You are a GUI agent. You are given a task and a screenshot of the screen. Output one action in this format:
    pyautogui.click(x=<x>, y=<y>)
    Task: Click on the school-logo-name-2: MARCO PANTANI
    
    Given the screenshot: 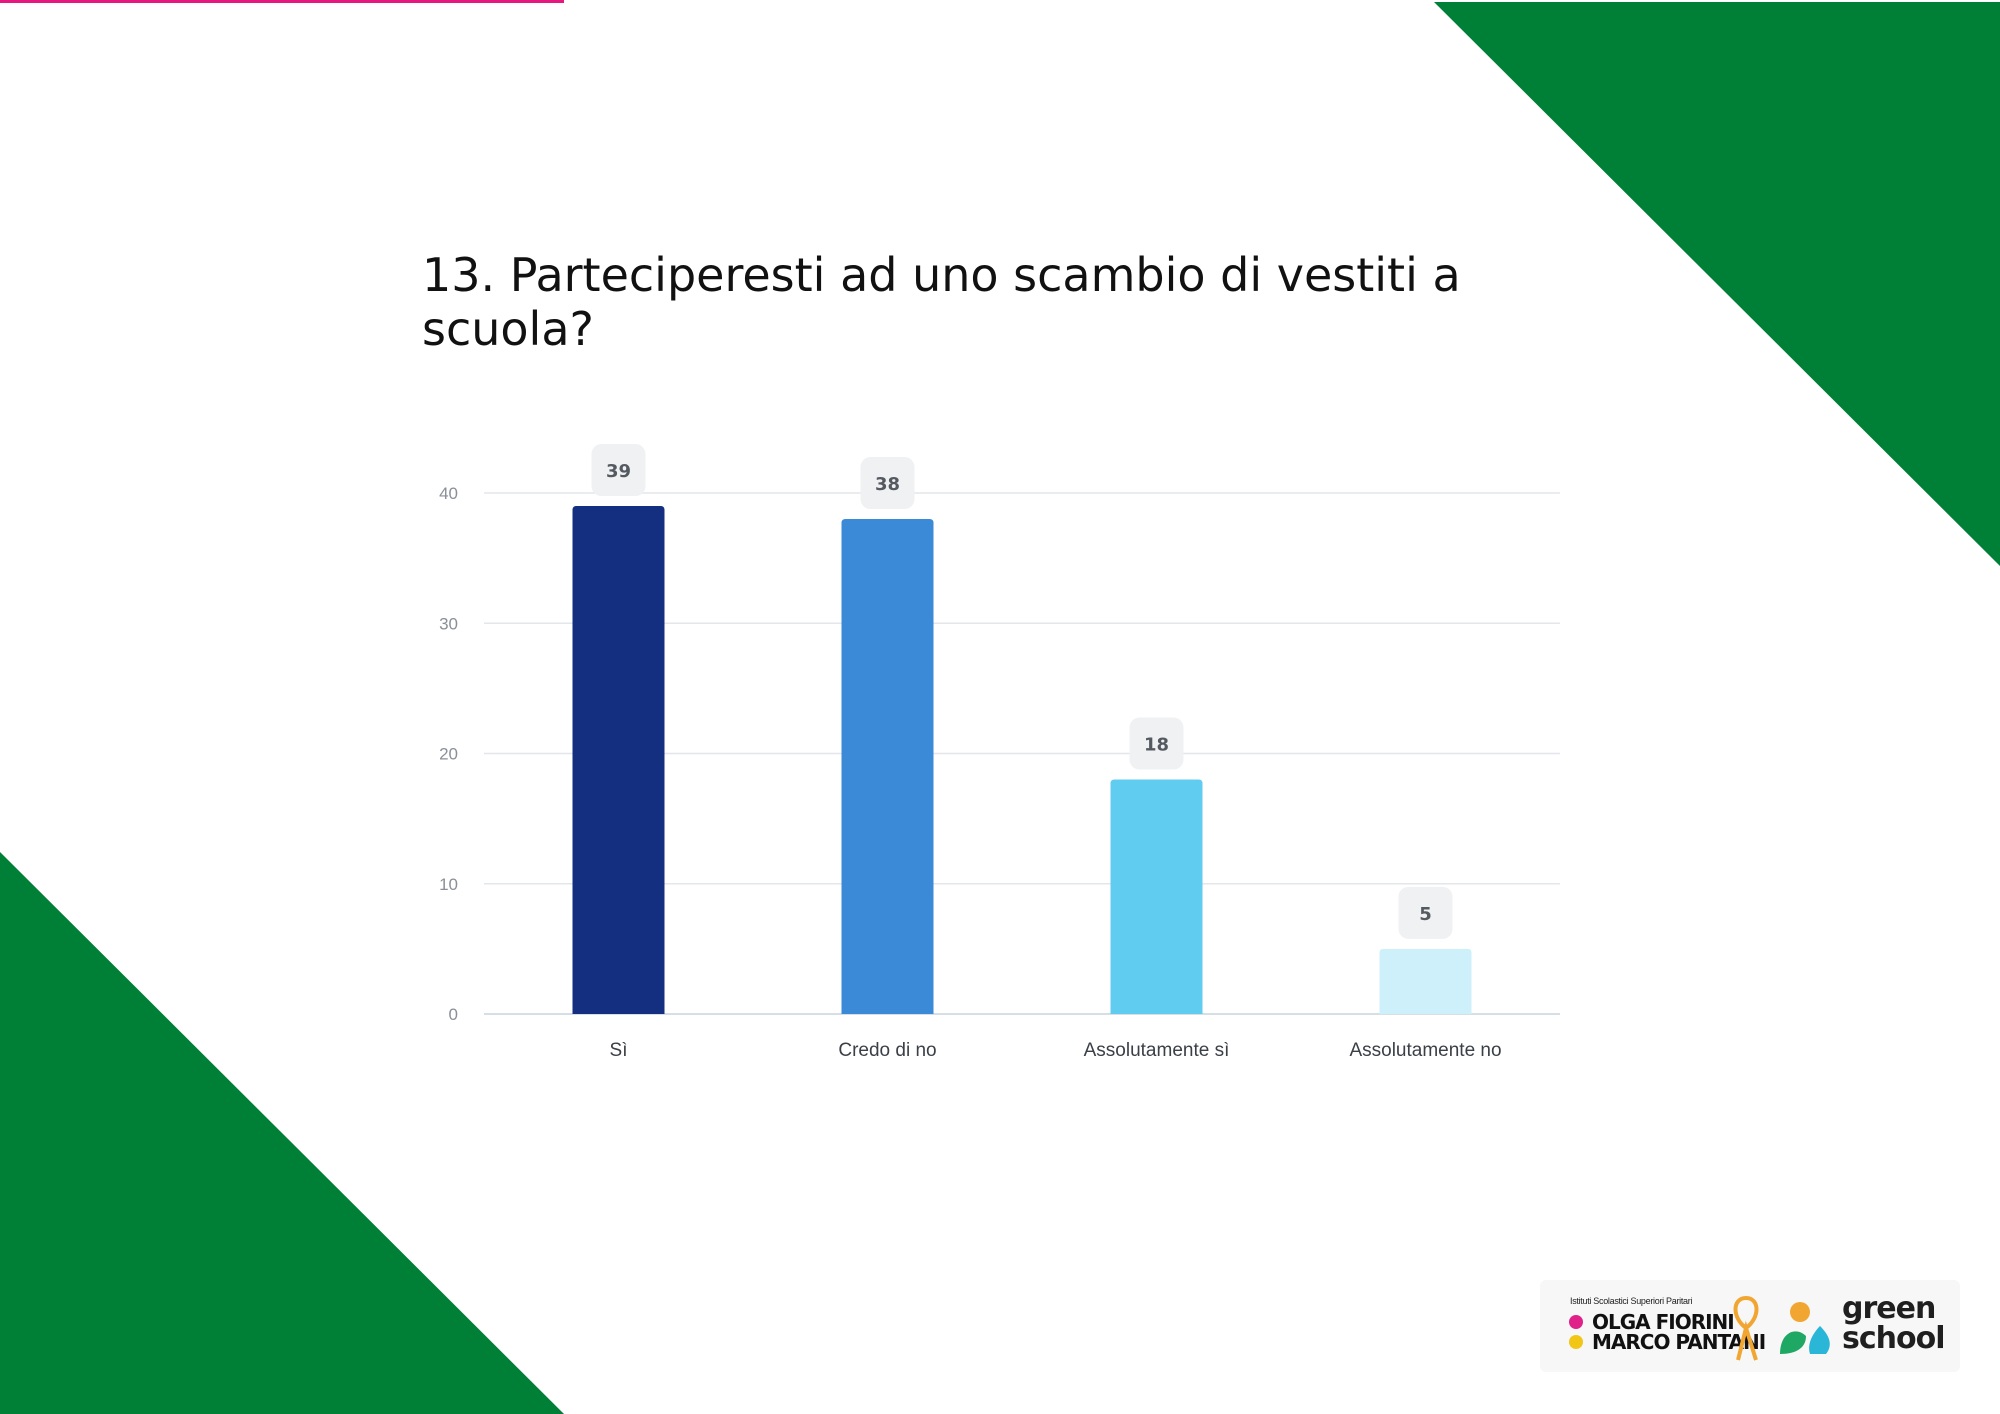 What is the action you would take?
    pyautogui.click(x=1679, y=1342)
    